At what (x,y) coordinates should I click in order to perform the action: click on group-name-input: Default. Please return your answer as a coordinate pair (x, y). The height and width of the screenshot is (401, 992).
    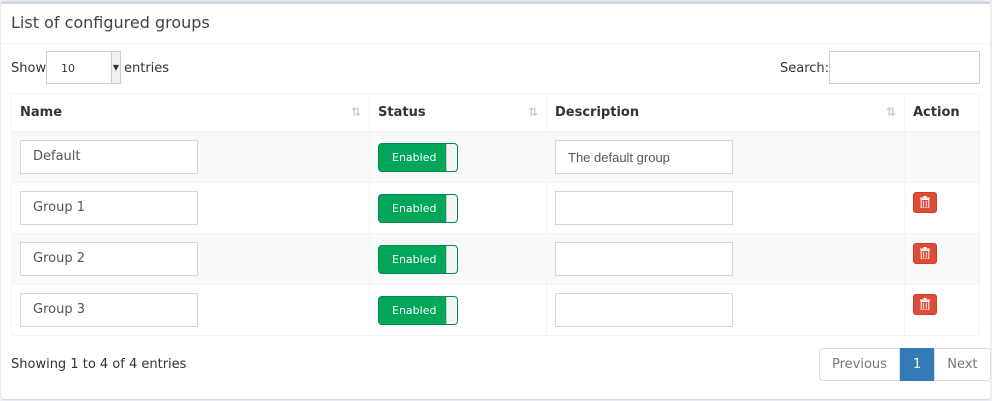
    Looking at the image, I should click on (109, 157).